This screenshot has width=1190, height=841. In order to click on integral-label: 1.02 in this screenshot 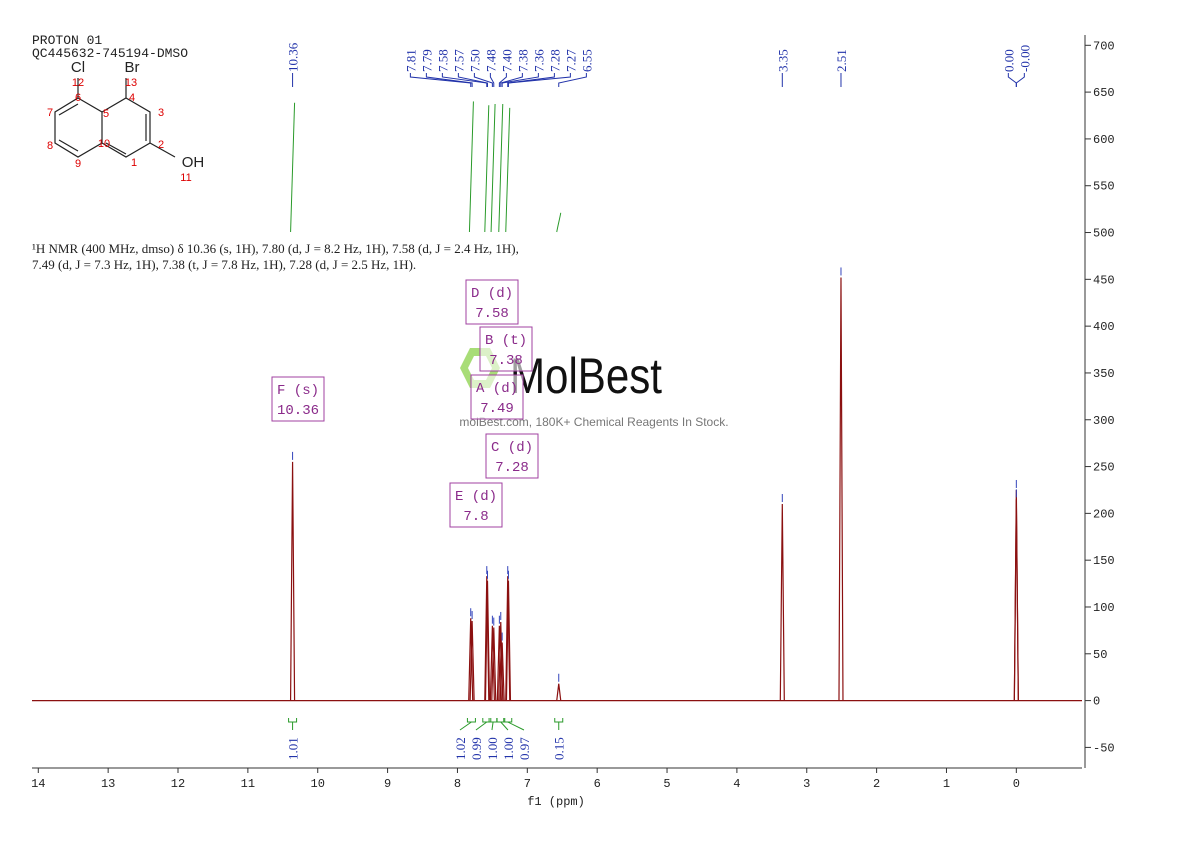, I will do `click(460, 748)`.